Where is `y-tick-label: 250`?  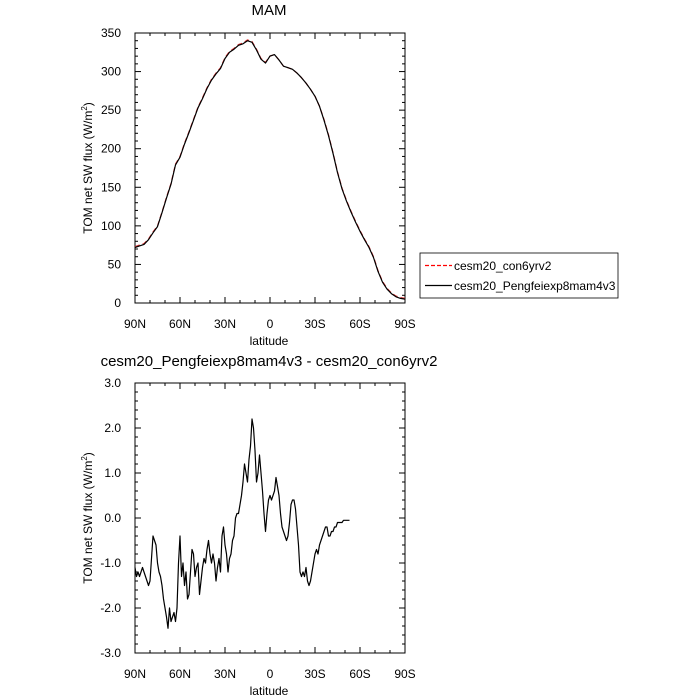
y-tick-label: 250 is located at coordinates (111, 110).